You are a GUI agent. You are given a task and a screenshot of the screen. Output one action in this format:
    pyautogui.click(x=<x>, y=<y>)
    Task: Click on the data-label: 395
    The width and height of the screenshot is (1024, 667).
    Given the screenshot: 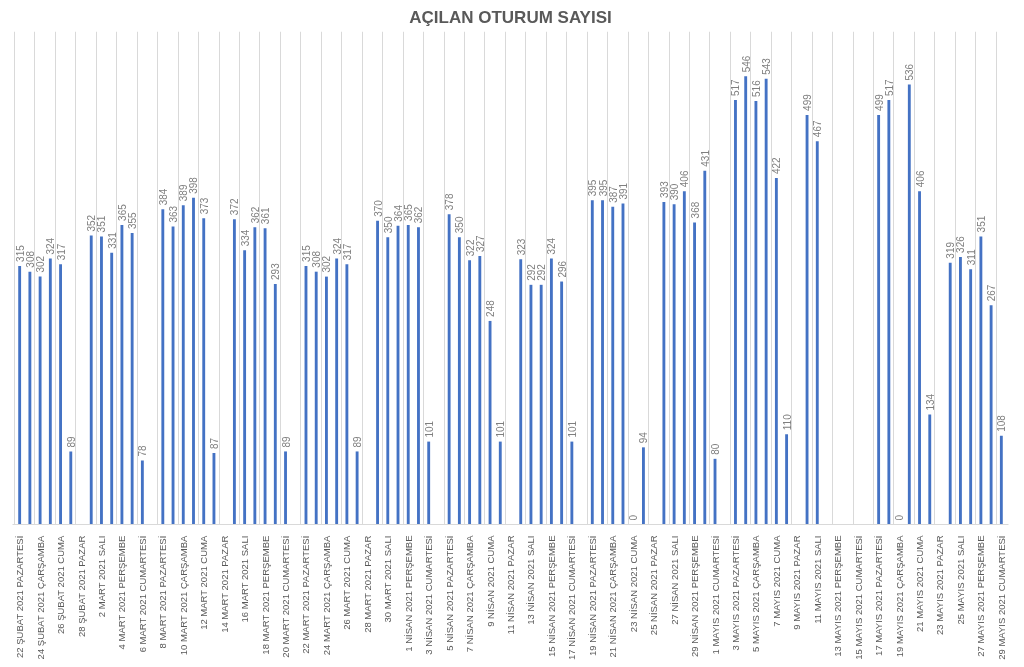 What is the action you would take?
    pyautogui.click(x=593, y=188)
    